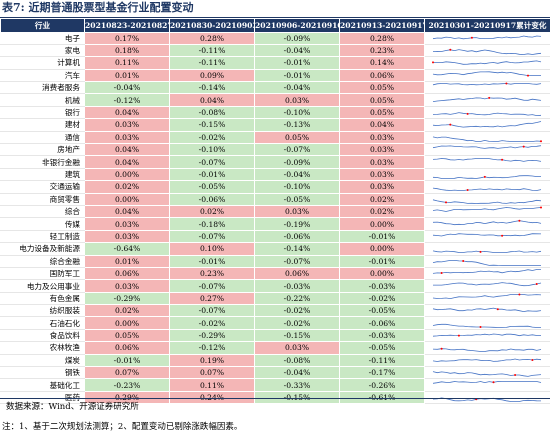 This screenshot has width=550, height=434. I want to click on industry-cell: 机械, so click(42, 100).